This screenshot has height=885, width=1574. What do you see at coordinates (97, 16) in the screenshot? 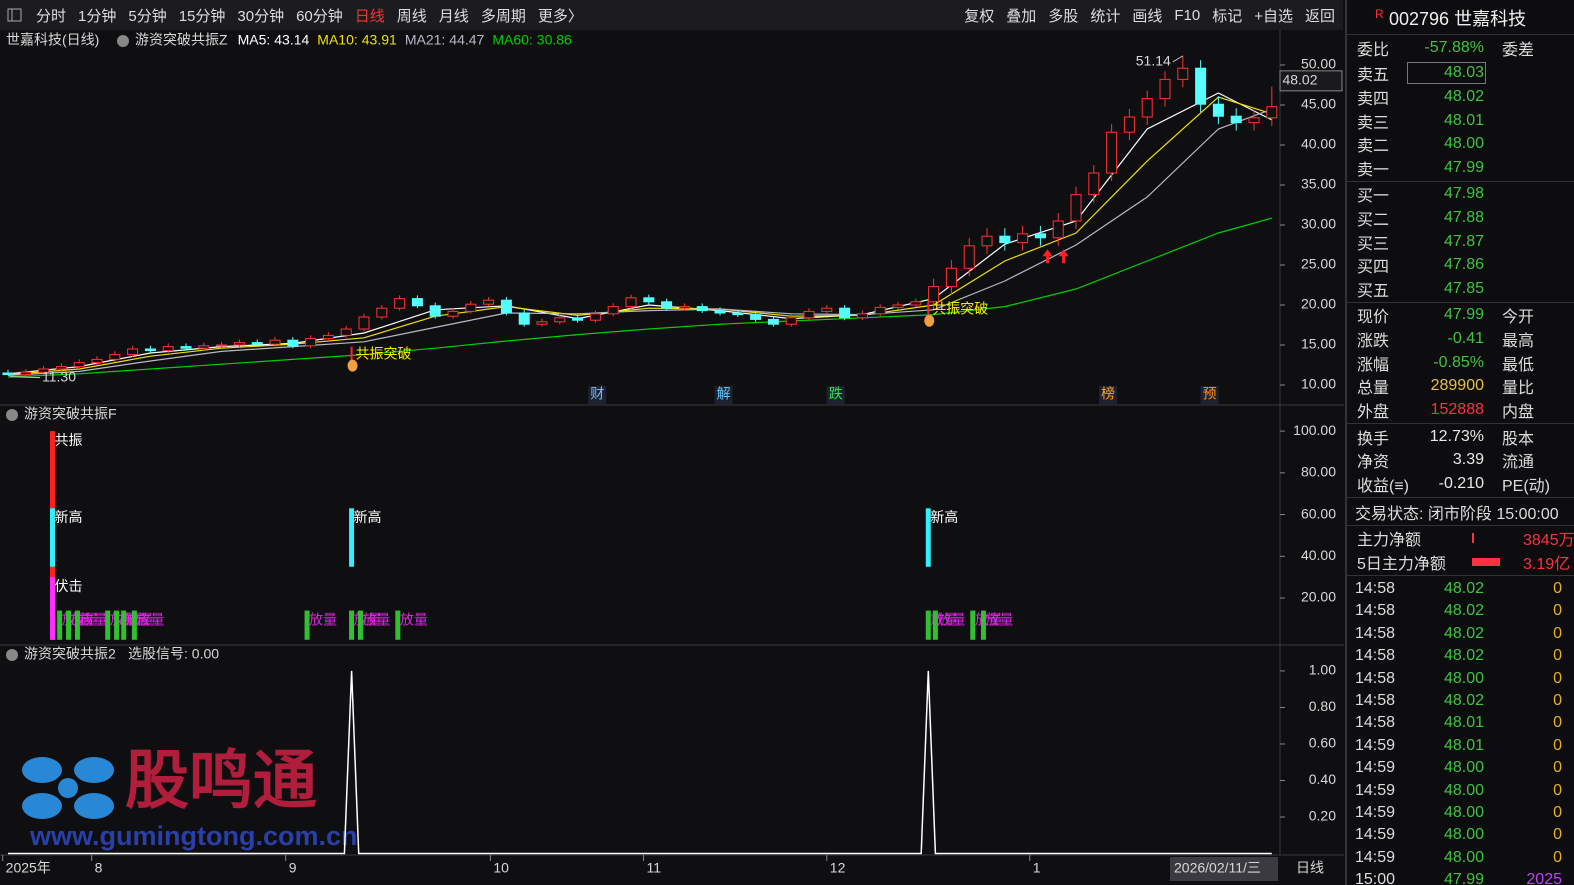
I see `toolbar-item: 1分钟` at bounding box center [97, 16].